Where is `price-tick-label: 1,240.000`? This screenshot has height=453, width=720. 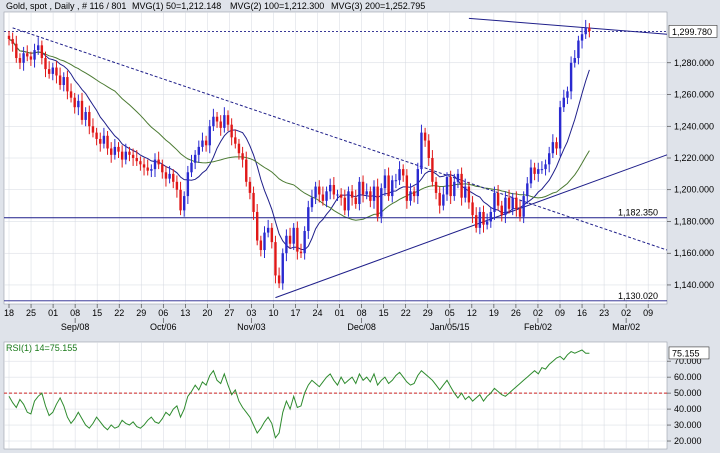 price-tick-label: 1,240.000 is located at coordinates (694, 126).